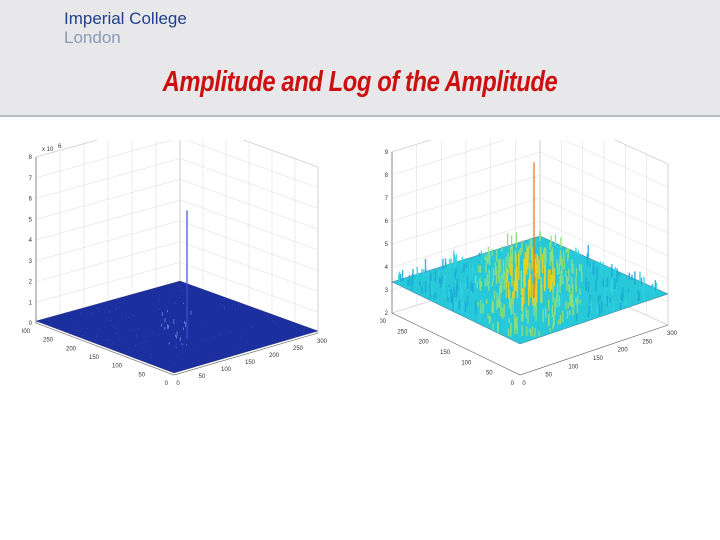 Image resolution: width=720 pixels, height=540 pixels. What do you see at coordinates (360, 82) in the screenshot?
I see `slide-title: Amplitude and Log of the Amplitude` at bounding box center [360, 82].